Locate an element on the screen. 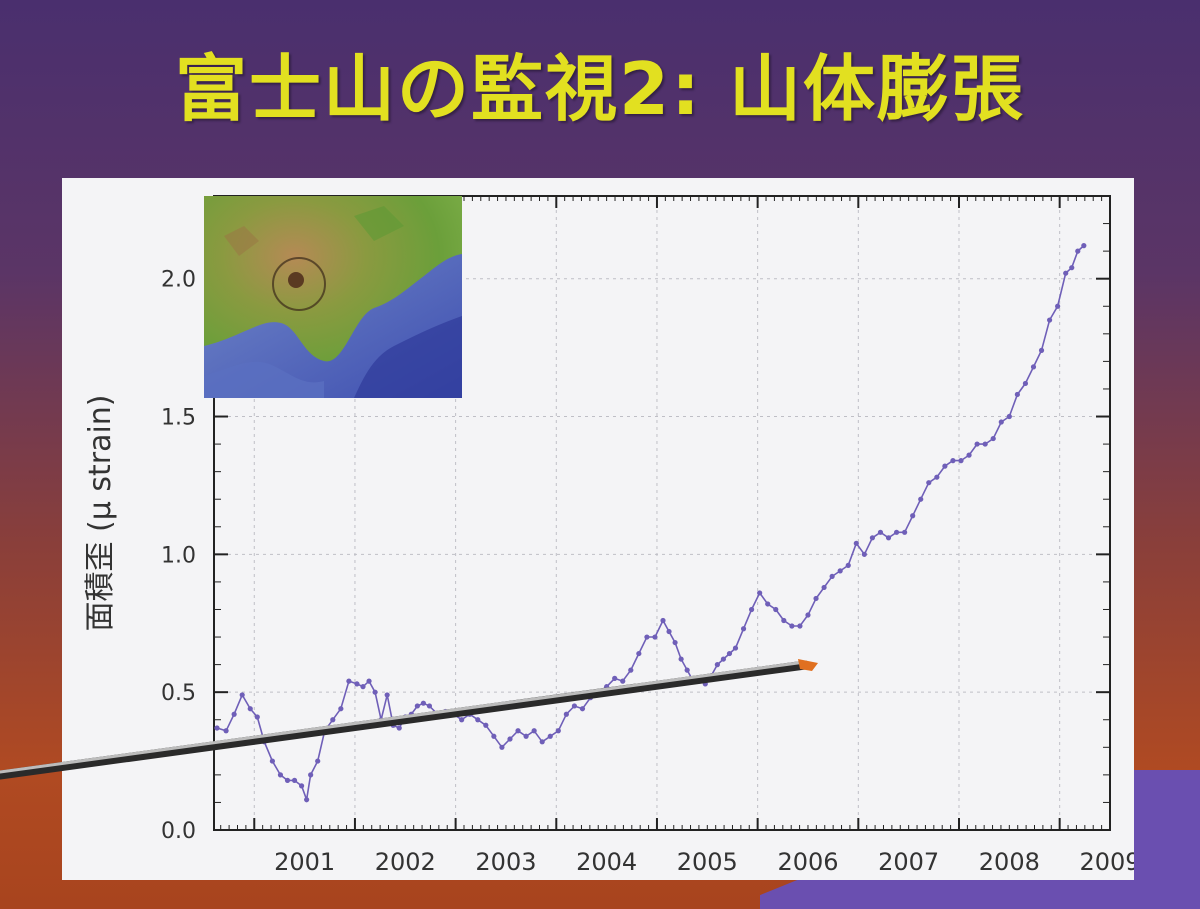 Image resolution: width=1200 pixels, height=909 pixels. x-tick-label: 2003 is located at coordinates (505, 862).